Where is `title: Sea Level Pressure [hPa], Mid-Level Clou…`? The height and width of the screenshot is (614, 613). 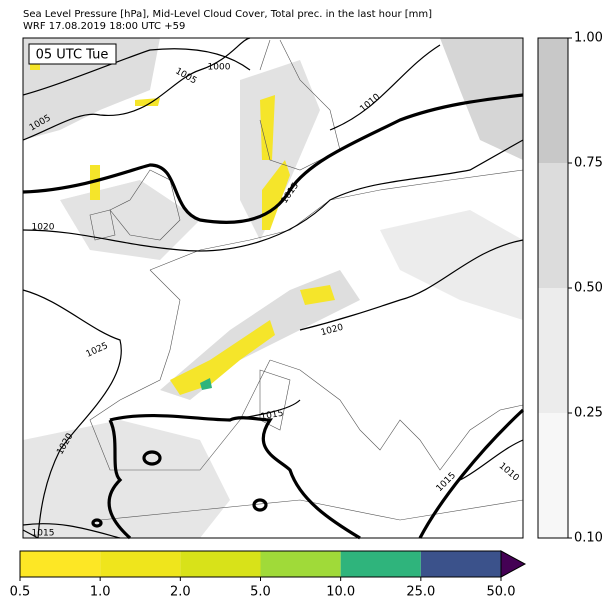
title: Sea Level Pressure [hPa], Mid-Level Clou… is located at coordinates (227, 14).